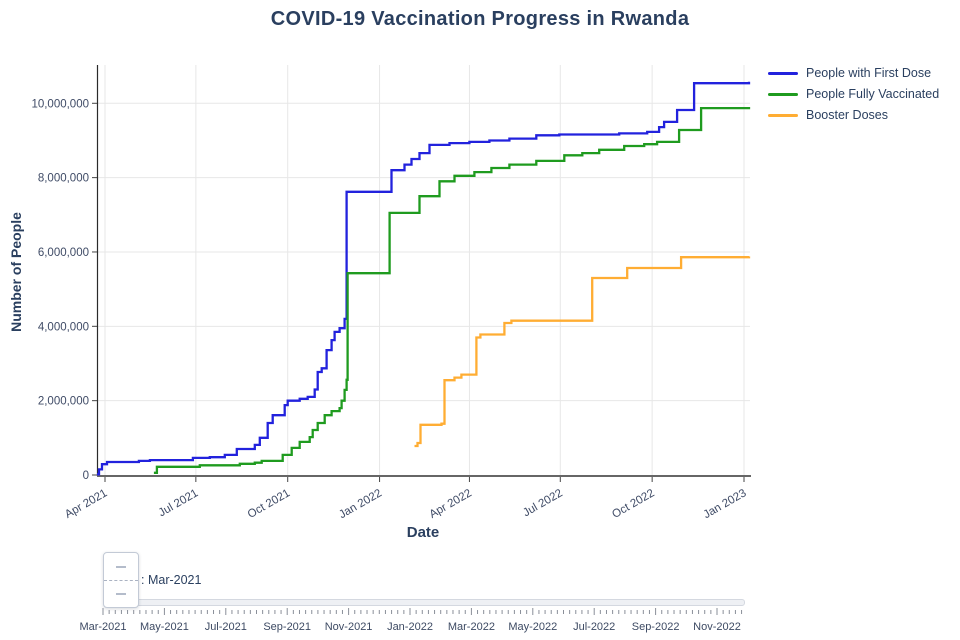 This screenshot has height=640, width=960. I want to click on x-tick-label: Jul 2021, so click(179, 503).